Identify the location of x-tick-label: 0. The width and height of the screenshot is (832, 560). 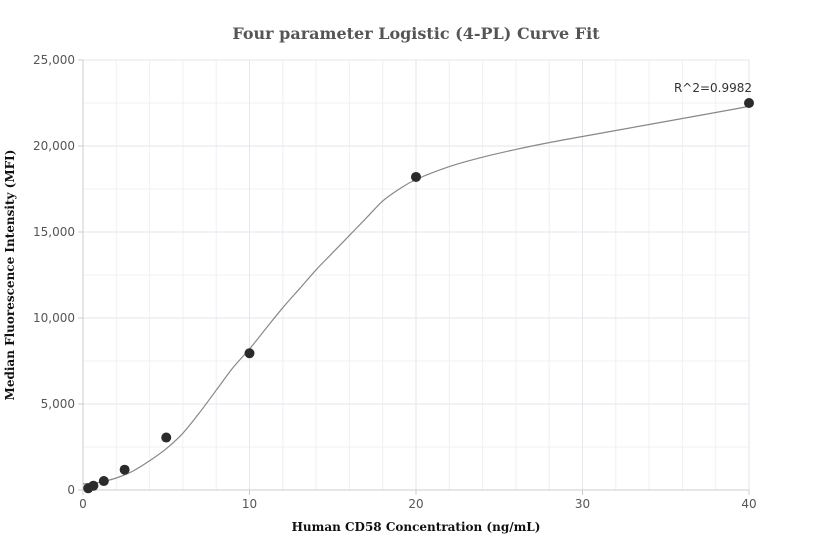
(83, 504).